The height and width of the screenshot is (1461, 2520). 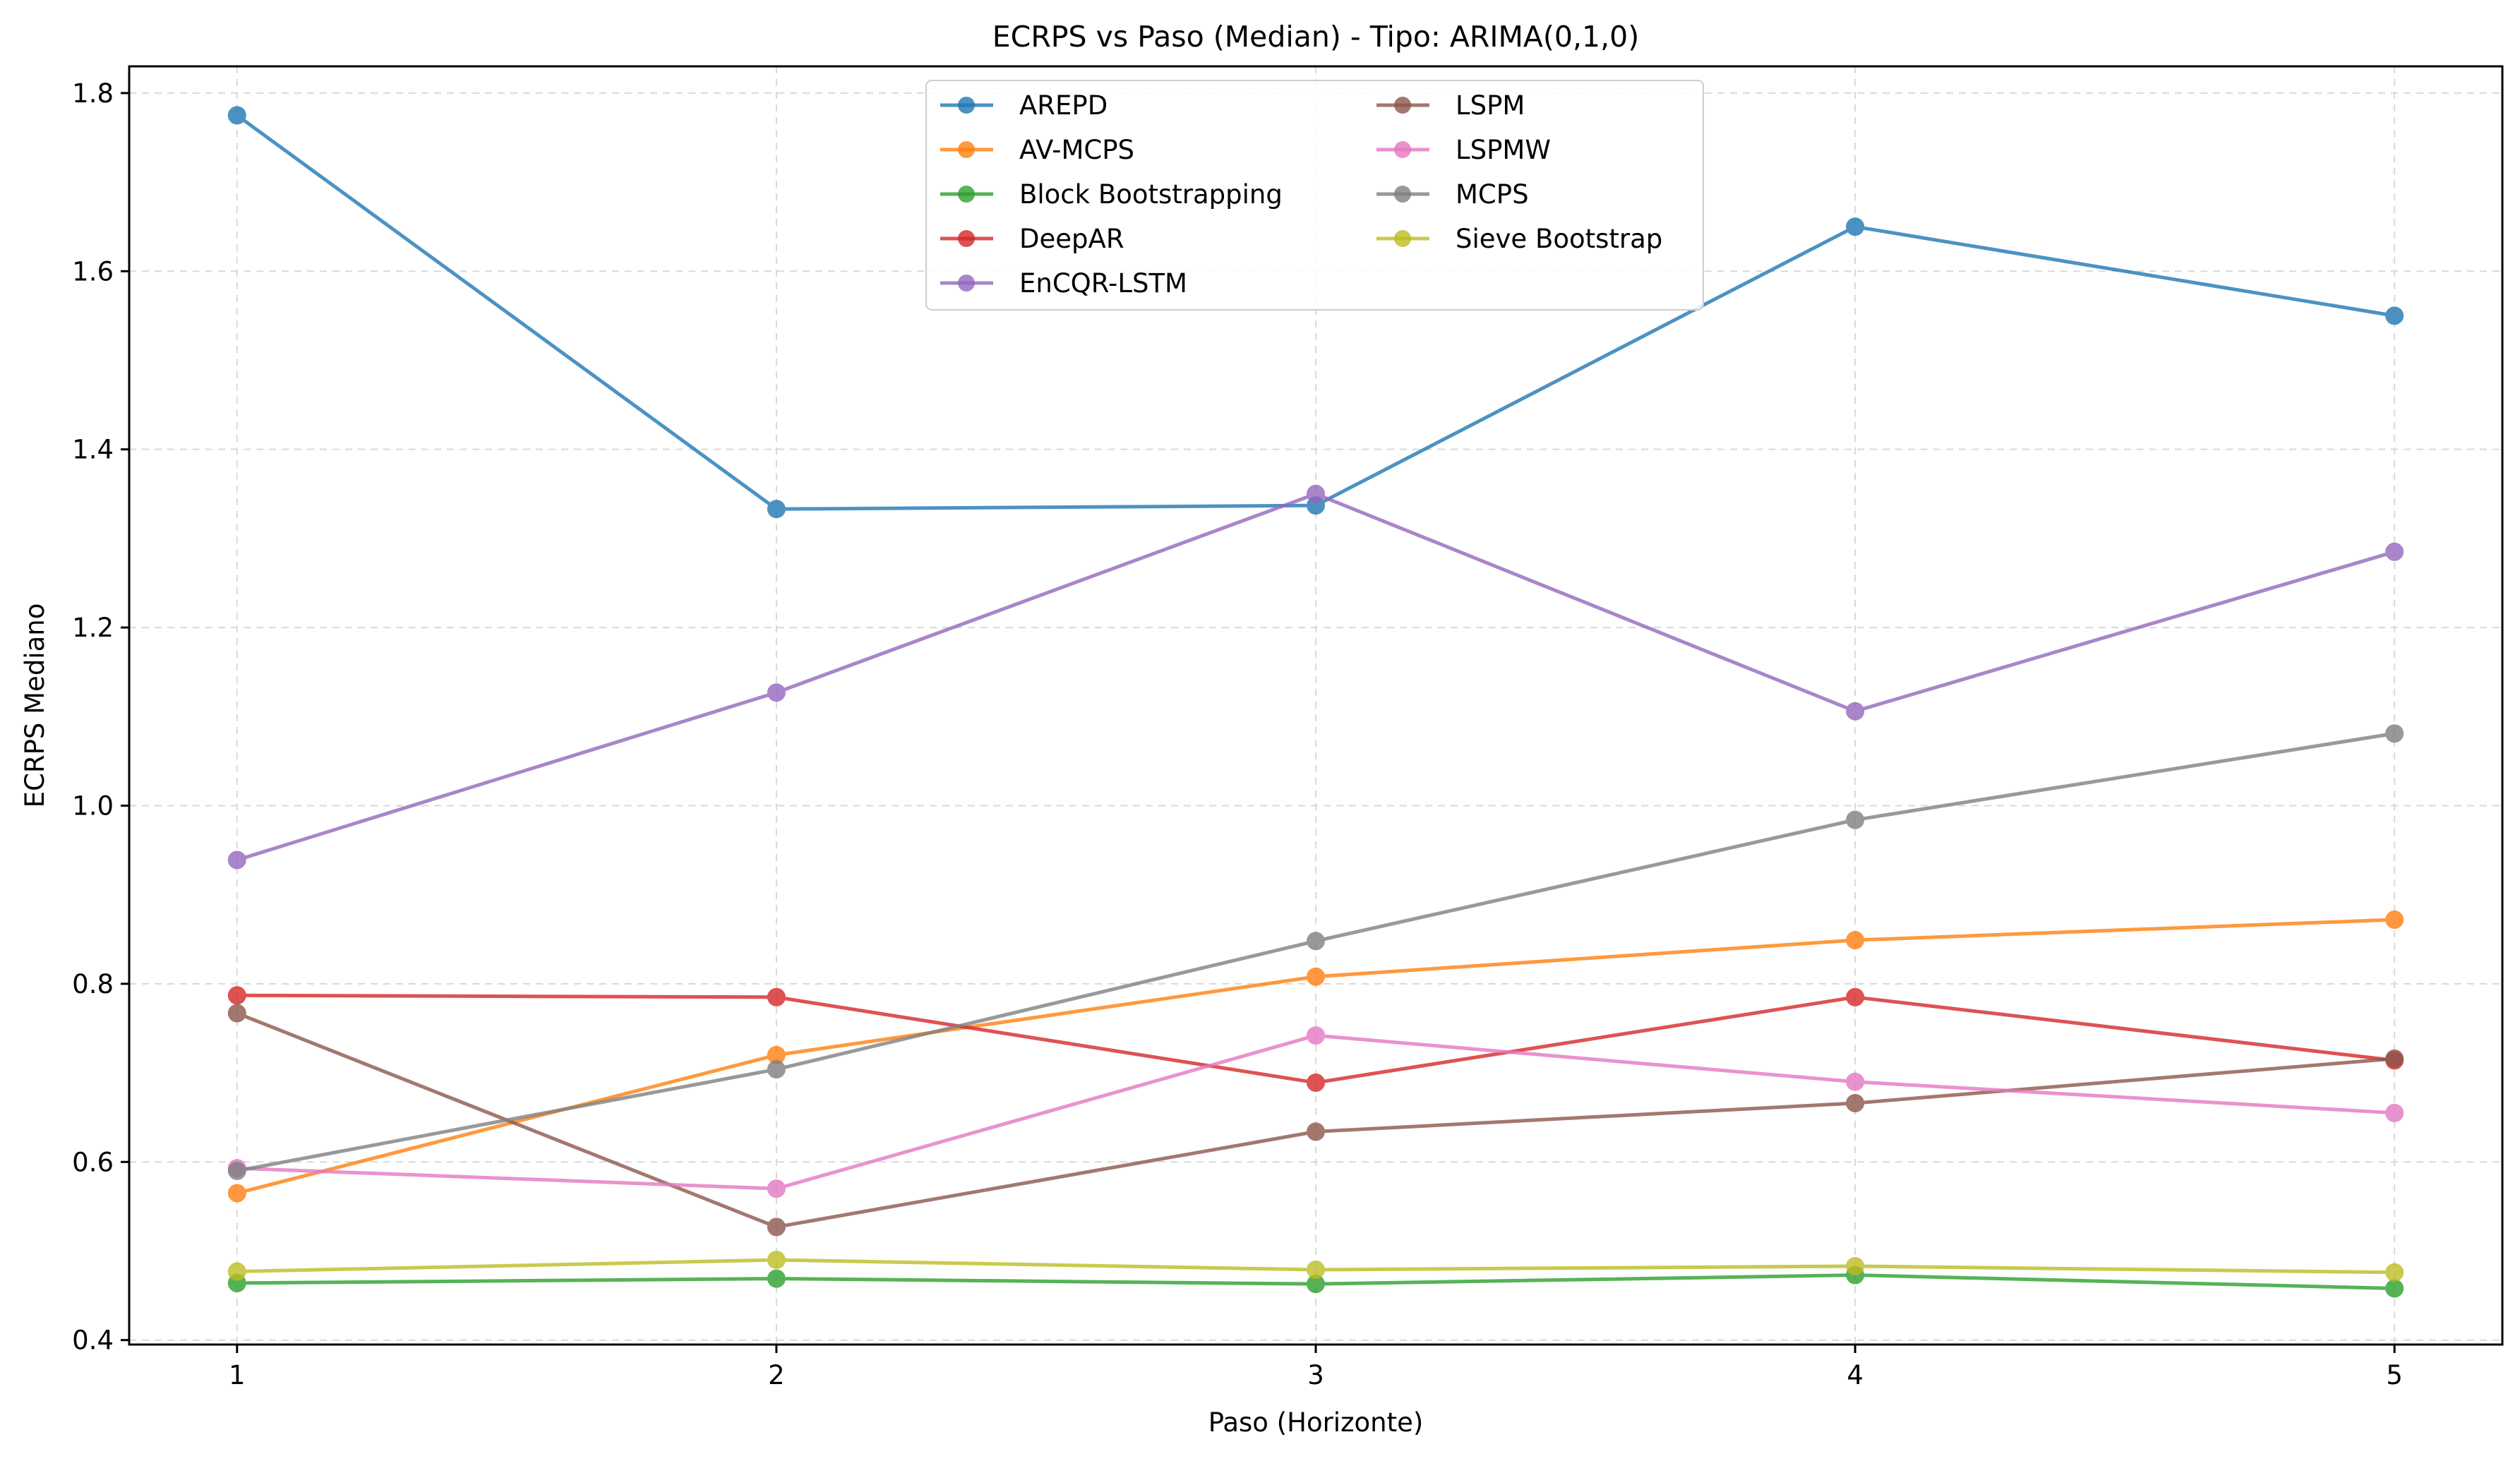 What do you see at coordinates (1402, 194) in the screenshot?
I see `legend-marker-mcps` at bounding box center [1402, 194].